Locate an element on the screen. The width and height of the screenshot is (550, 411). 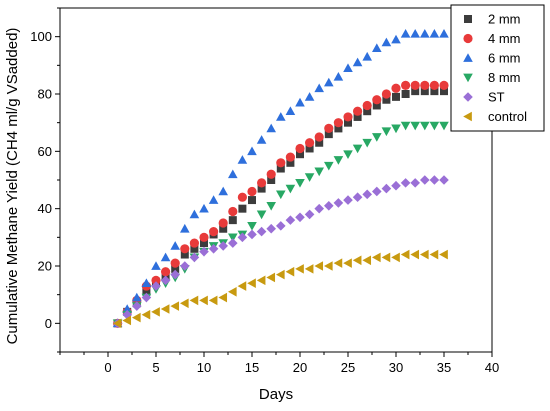
legend-label: 2 mm is located at coordinates (504, 19).